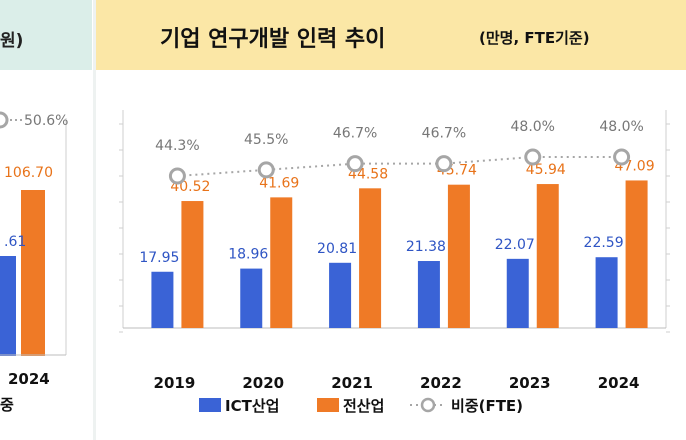 The width and height of the screenshot is (686, 440). Describe the element at coordinates (355, 134) in the screenshot. I see `ratio-label-2021: 46.7%` at that location.